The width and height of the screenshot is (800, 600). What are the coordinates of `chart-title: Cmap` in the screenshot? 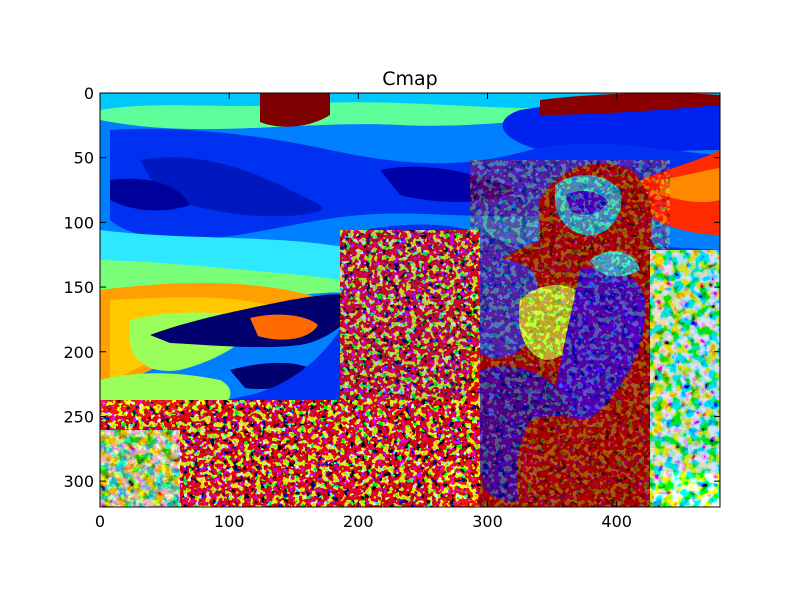 It's located at (409, 79).